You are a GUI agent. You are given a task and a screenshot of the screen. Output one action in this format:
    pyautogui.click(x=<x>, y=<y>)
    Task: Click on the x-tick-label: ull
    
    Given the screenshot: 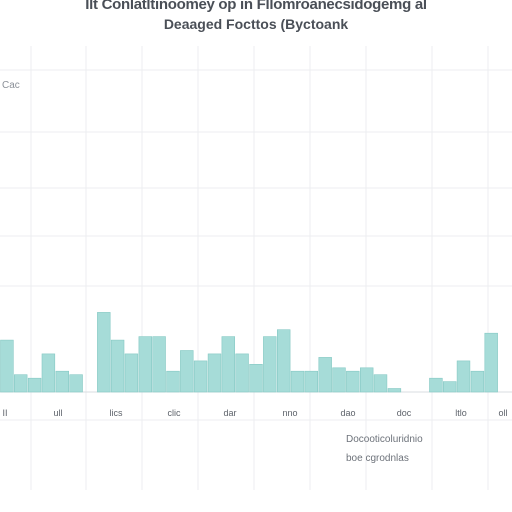 What is the action you would take?
    pyautogui.click(x=57, y=413)
    